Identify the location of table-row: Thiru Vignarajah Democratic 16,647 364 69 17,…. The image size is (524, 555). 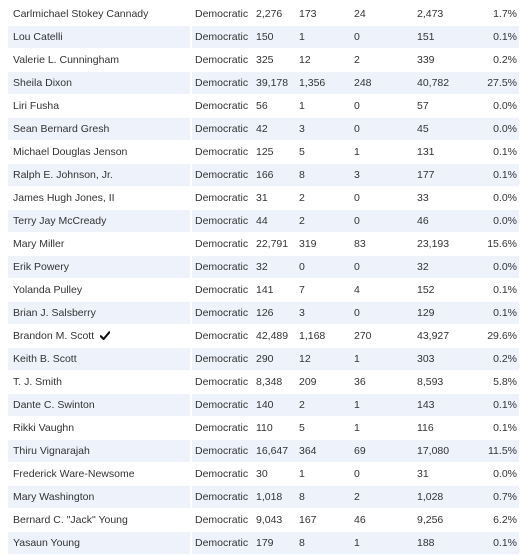
(263, 451).